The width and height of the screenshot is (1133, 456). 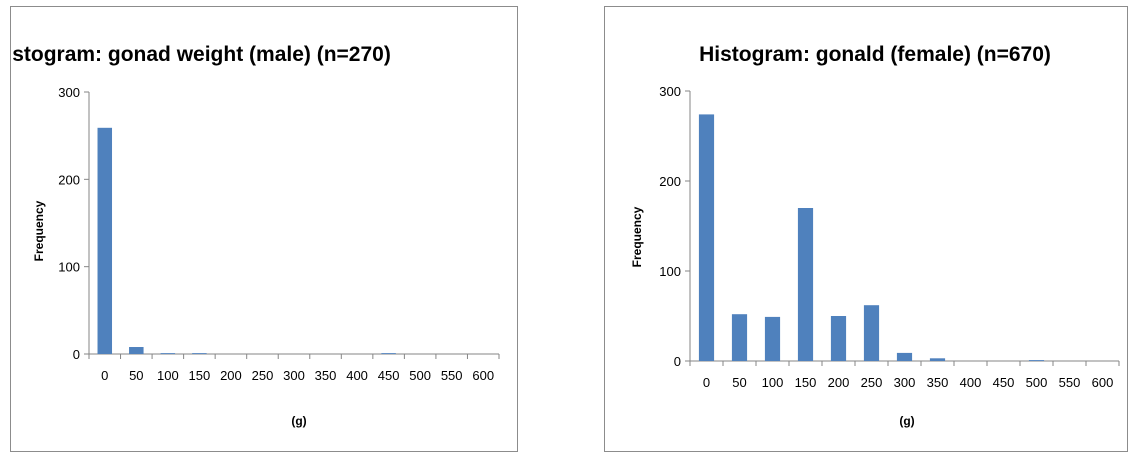 What do you see at coordinates (875, 54) in the screenshot?
I see `chart-title: Histogram: gonald (female) (n=670)` at bounding box center [875, 54].